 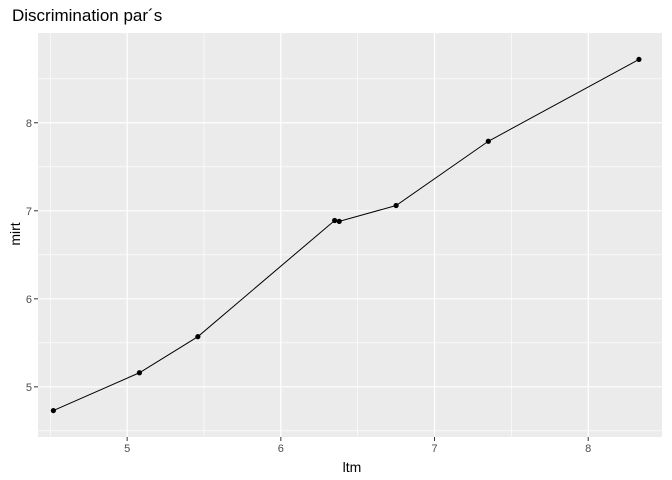 I want to click on y-axis-ticks: 5 6 7 8, so click(x=32, y=256).